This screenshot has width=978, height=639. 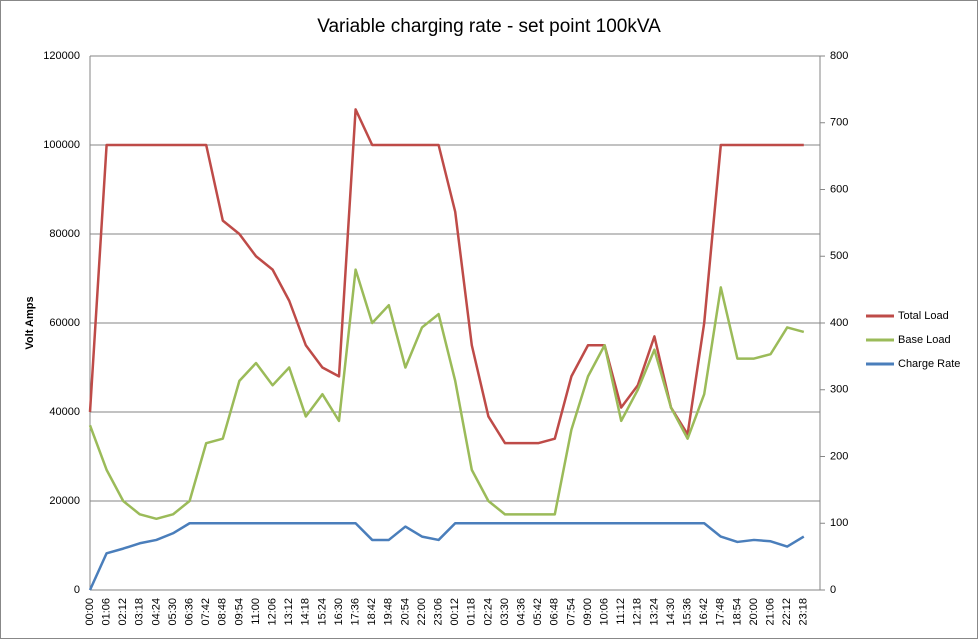 I want to click on x-tick-label: 02:24, so click(x=488, y=612).